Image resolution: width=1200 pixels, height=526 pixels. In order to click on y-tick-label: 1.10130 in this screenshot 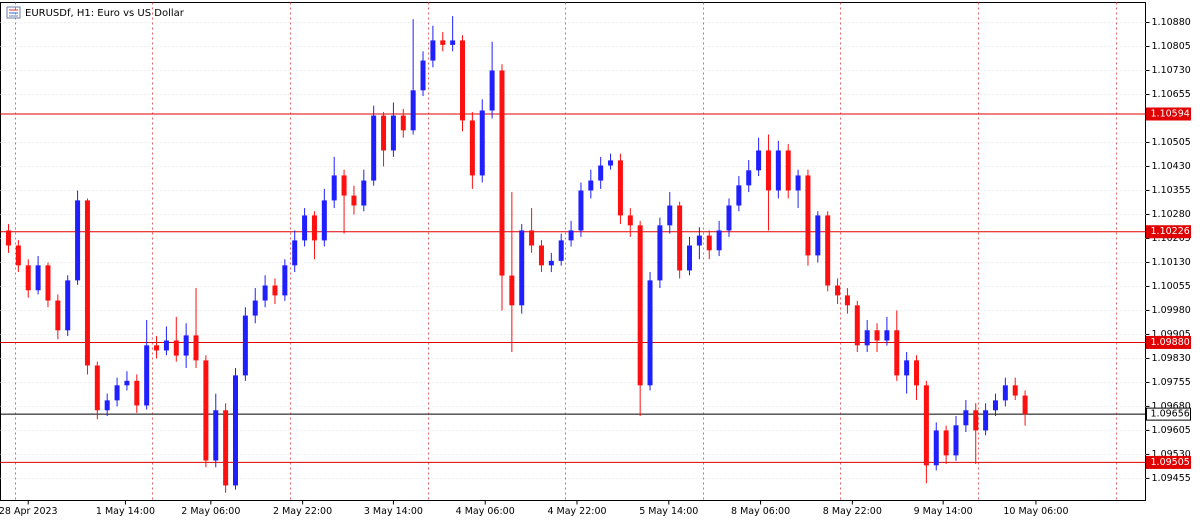, I will do `click(1171, 262)`.